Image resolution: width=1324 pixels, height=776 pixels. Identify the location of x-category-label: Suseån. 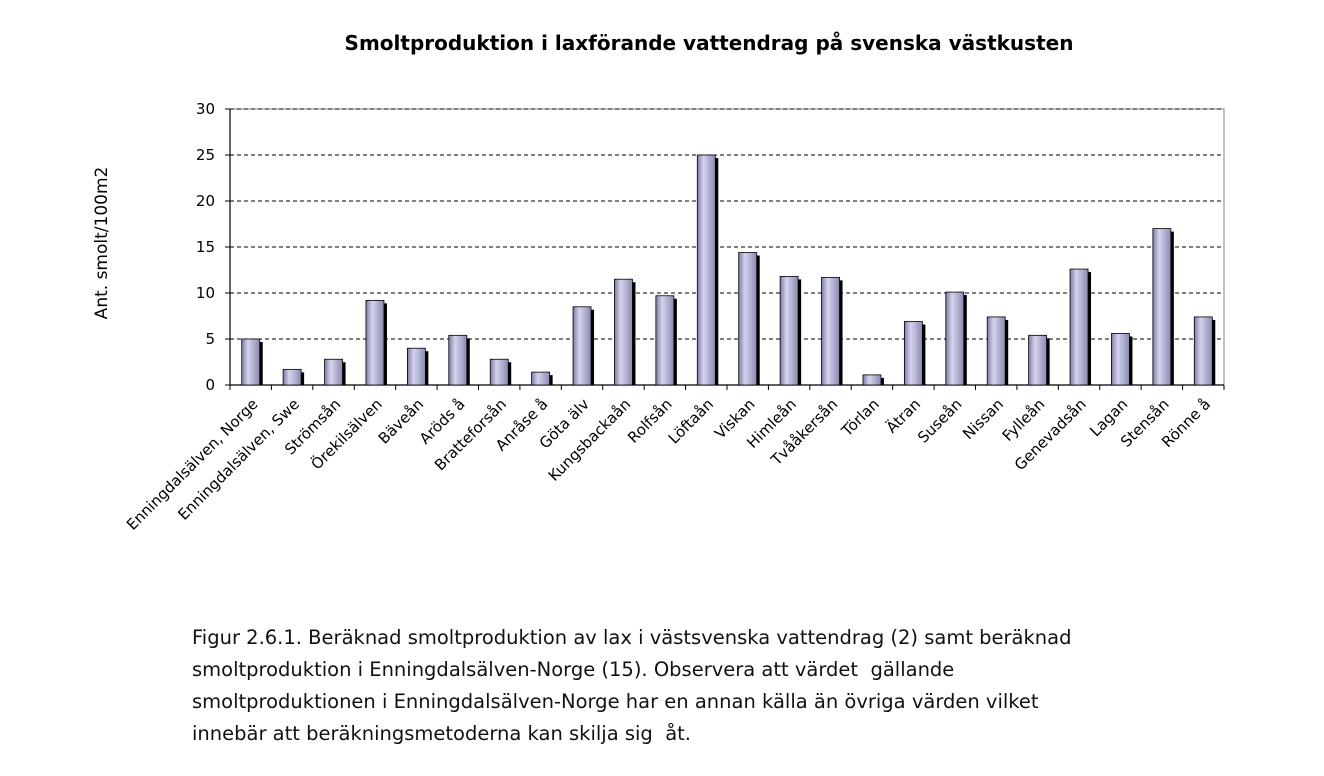
(939, 420).